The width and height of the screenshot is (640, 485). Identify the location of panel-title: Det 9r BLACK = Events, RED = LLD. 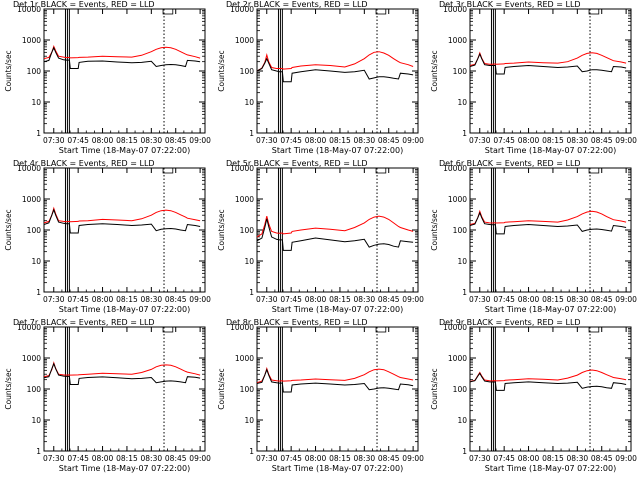
(510, 322).